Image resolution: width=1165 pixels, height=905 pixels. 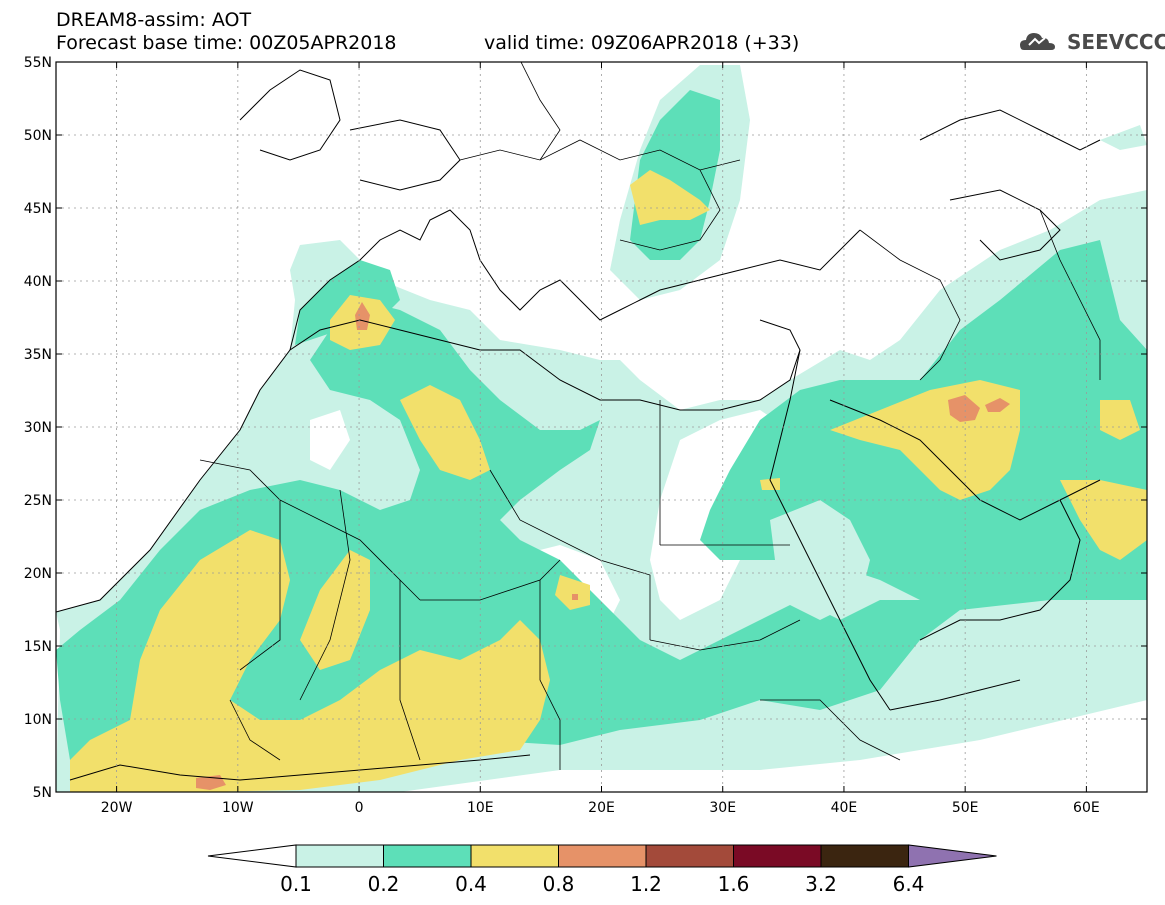 What do you see at coordinates (908, 884) in the screenshot?
I see `colorbar-label: 6.4` at bounding box center [908, 884].